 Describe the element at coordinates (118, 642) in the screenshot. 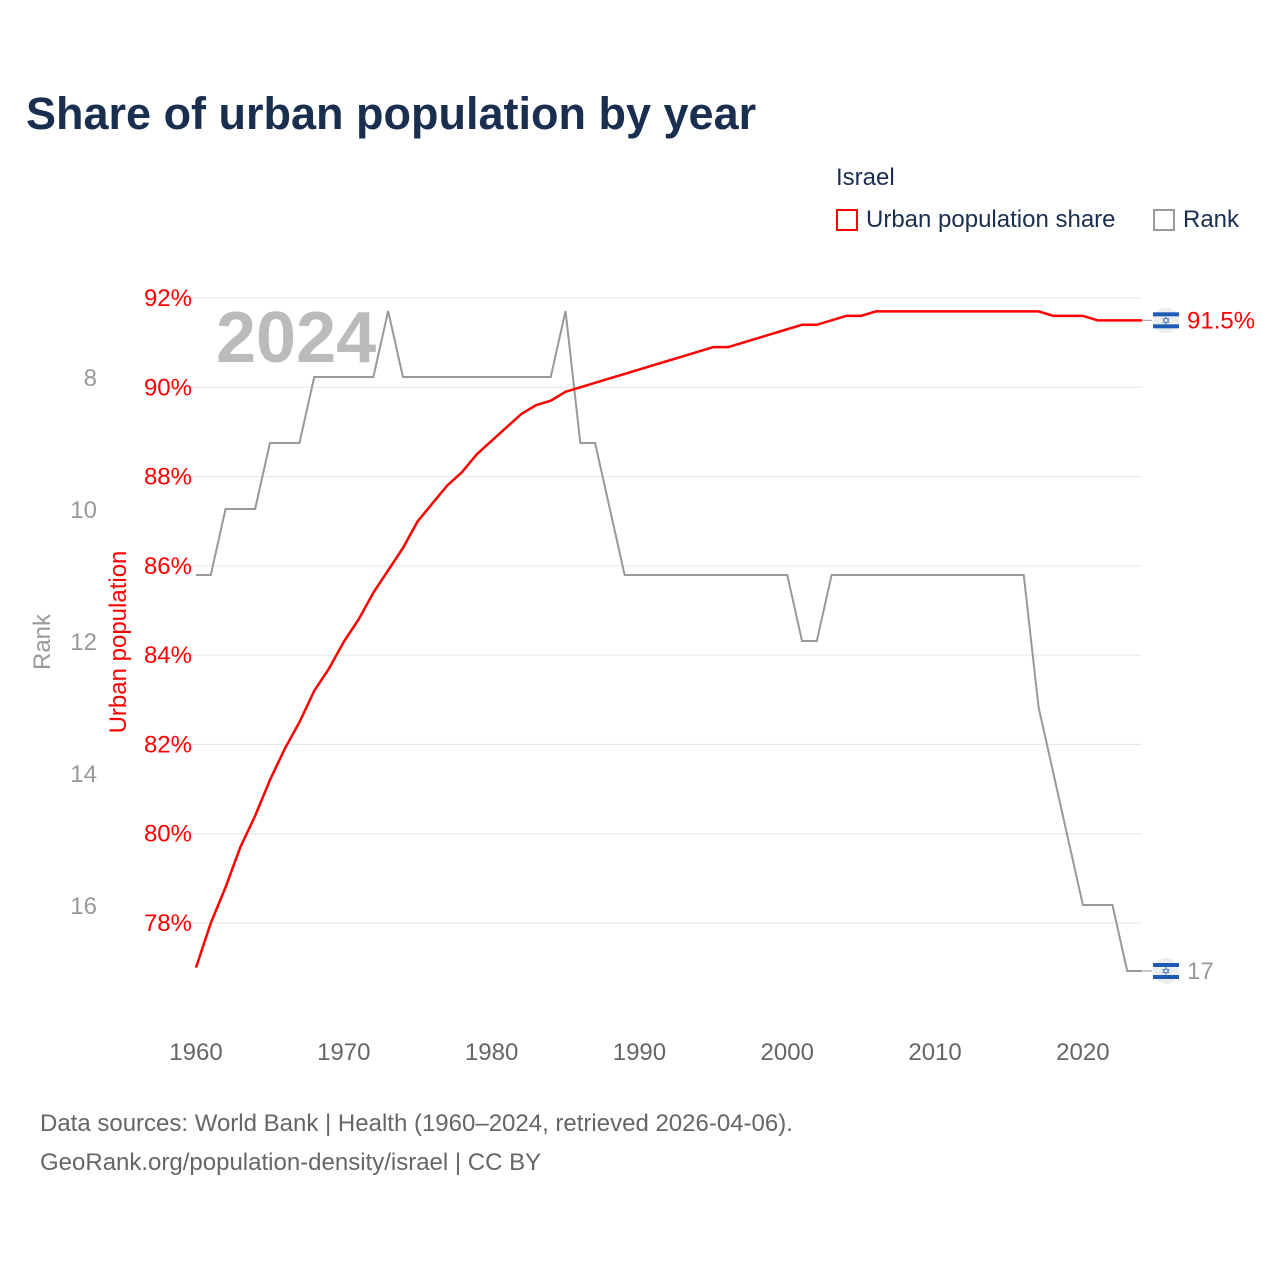

I see `y-axis-label-left: Urban population` at that location.